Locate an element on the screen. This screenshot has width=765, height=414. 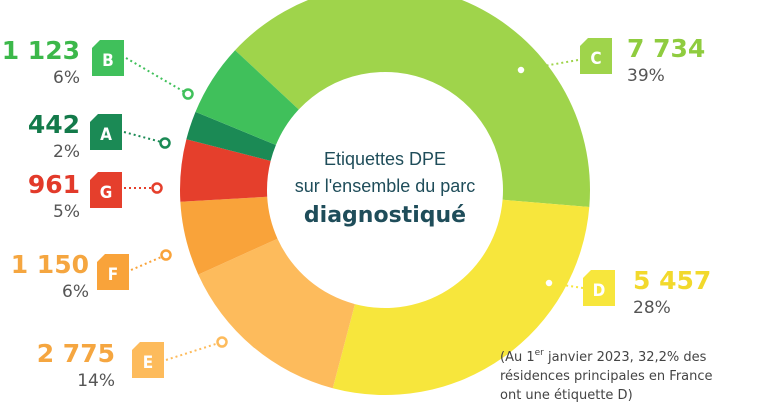
tag-letter: G is located at coordinates (106, 193).